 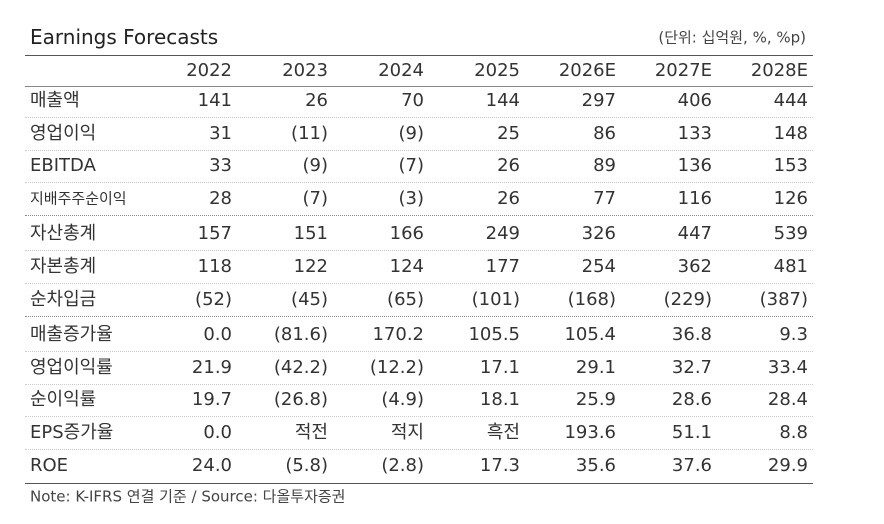 I want to click on column-header: 2022, so click(x=209, y=70).